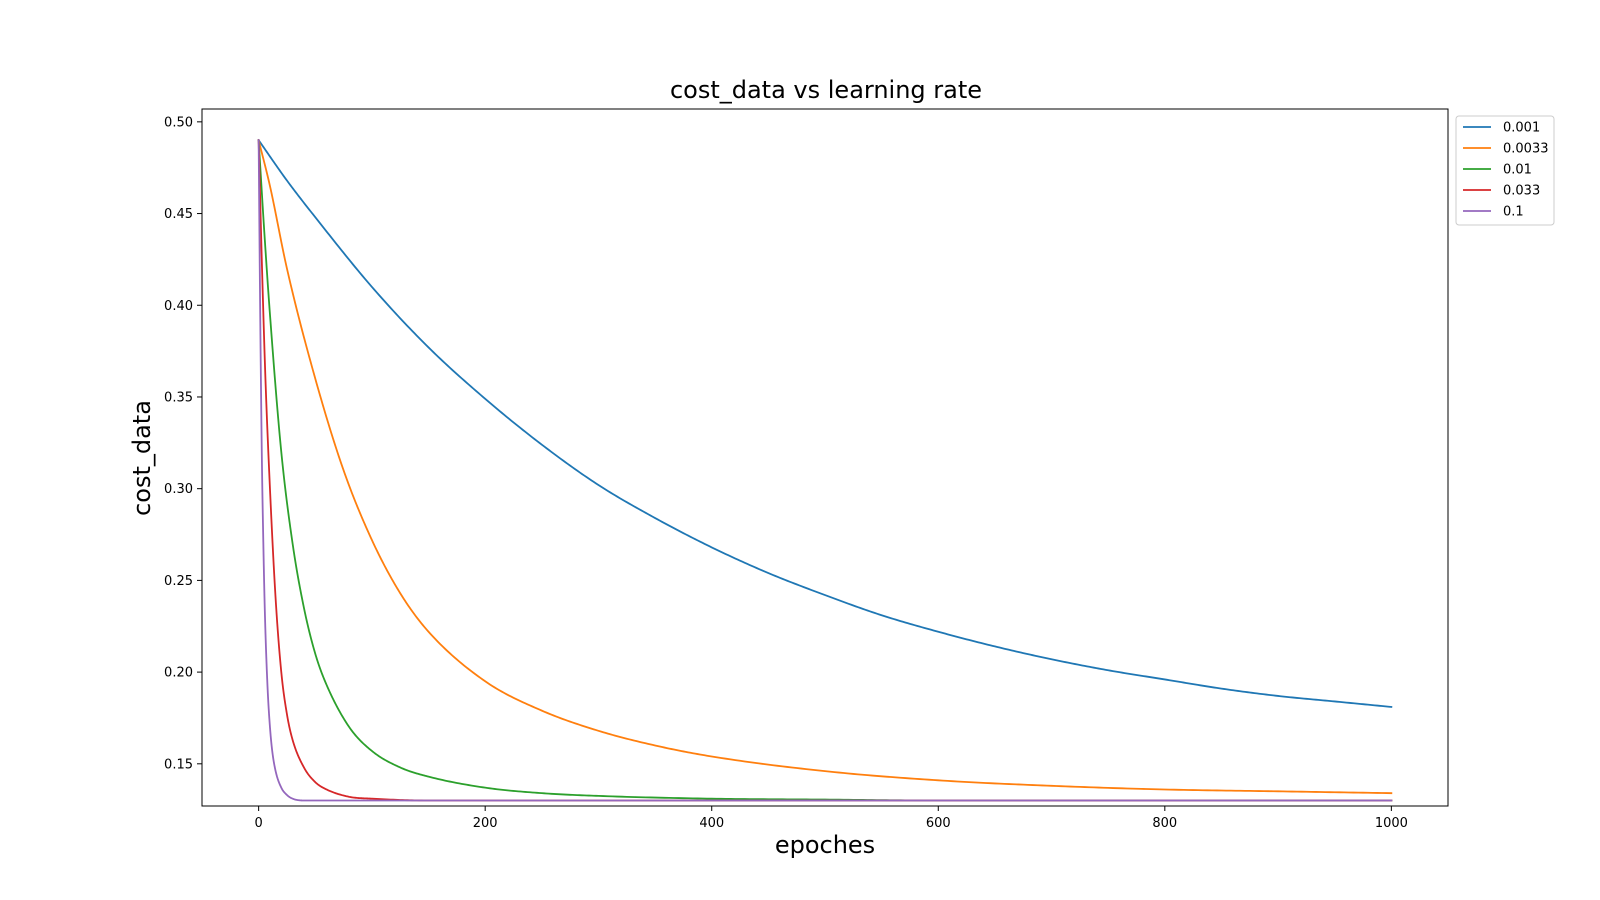 This screenshot has height=900, width=1600. What do you see at coordinates (1164, 823) in the screenshot?
I see `x-tick-label: 800` at bounding box center [1164, 823].